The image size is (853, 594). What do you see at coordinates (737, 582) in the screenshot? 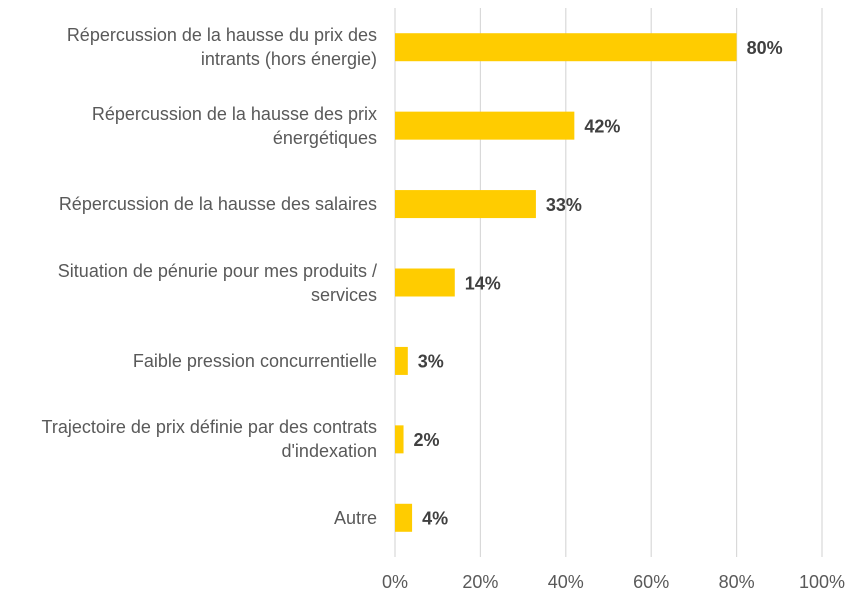
I see `x-tick-label: 80%` at bounding box center [737, 582].